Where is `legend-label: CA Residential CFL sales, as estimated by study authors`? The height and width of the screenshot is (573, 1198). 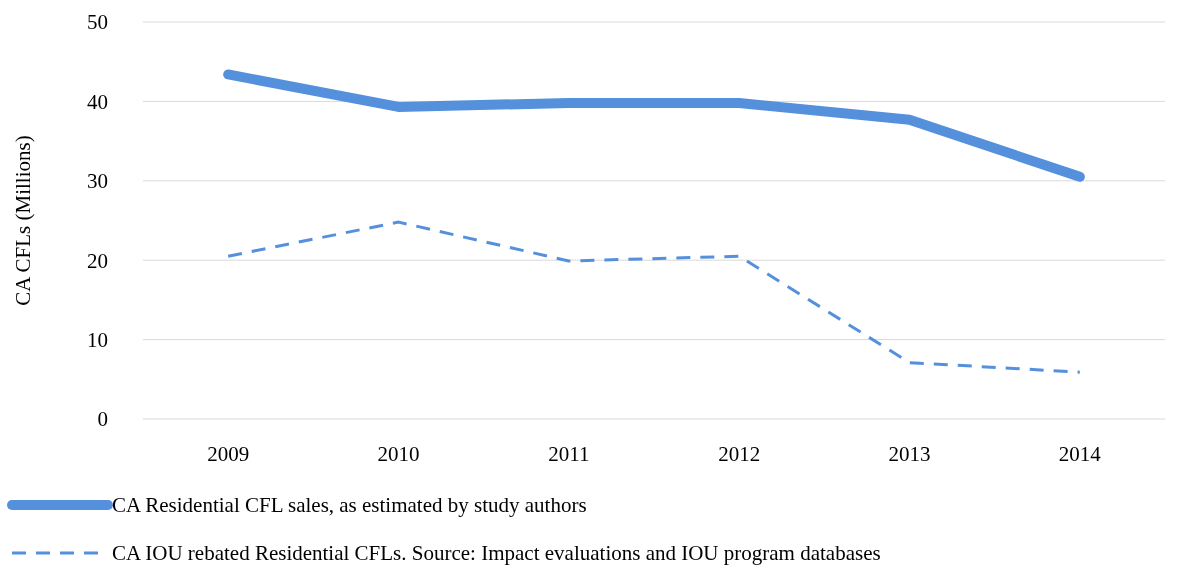 legend-label: CA Residential CFL sales, as estimated by study authors is located at coordinates (349, 505).